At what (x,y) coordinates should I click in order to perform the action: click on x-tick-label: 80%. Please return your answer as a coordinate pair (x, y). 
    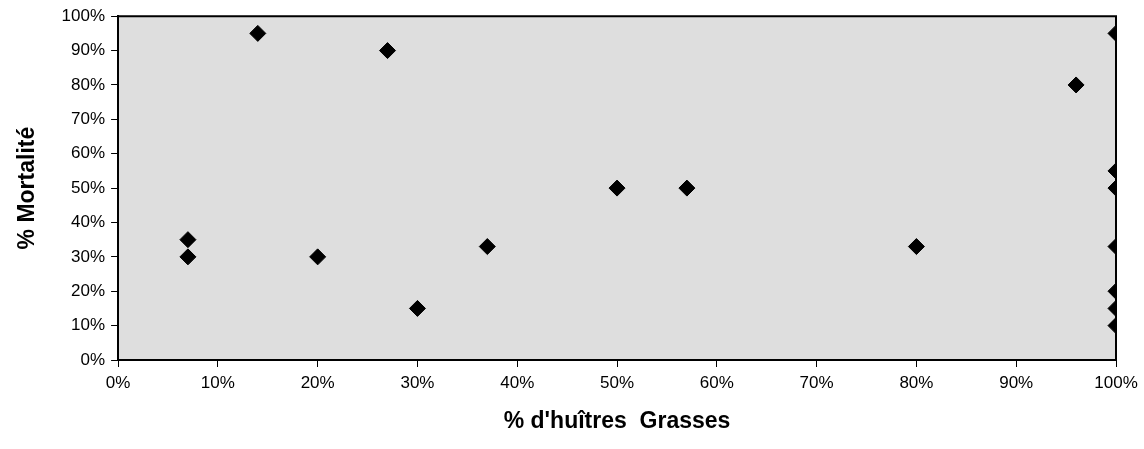
    Looking at the image, I should click on (916, 382).